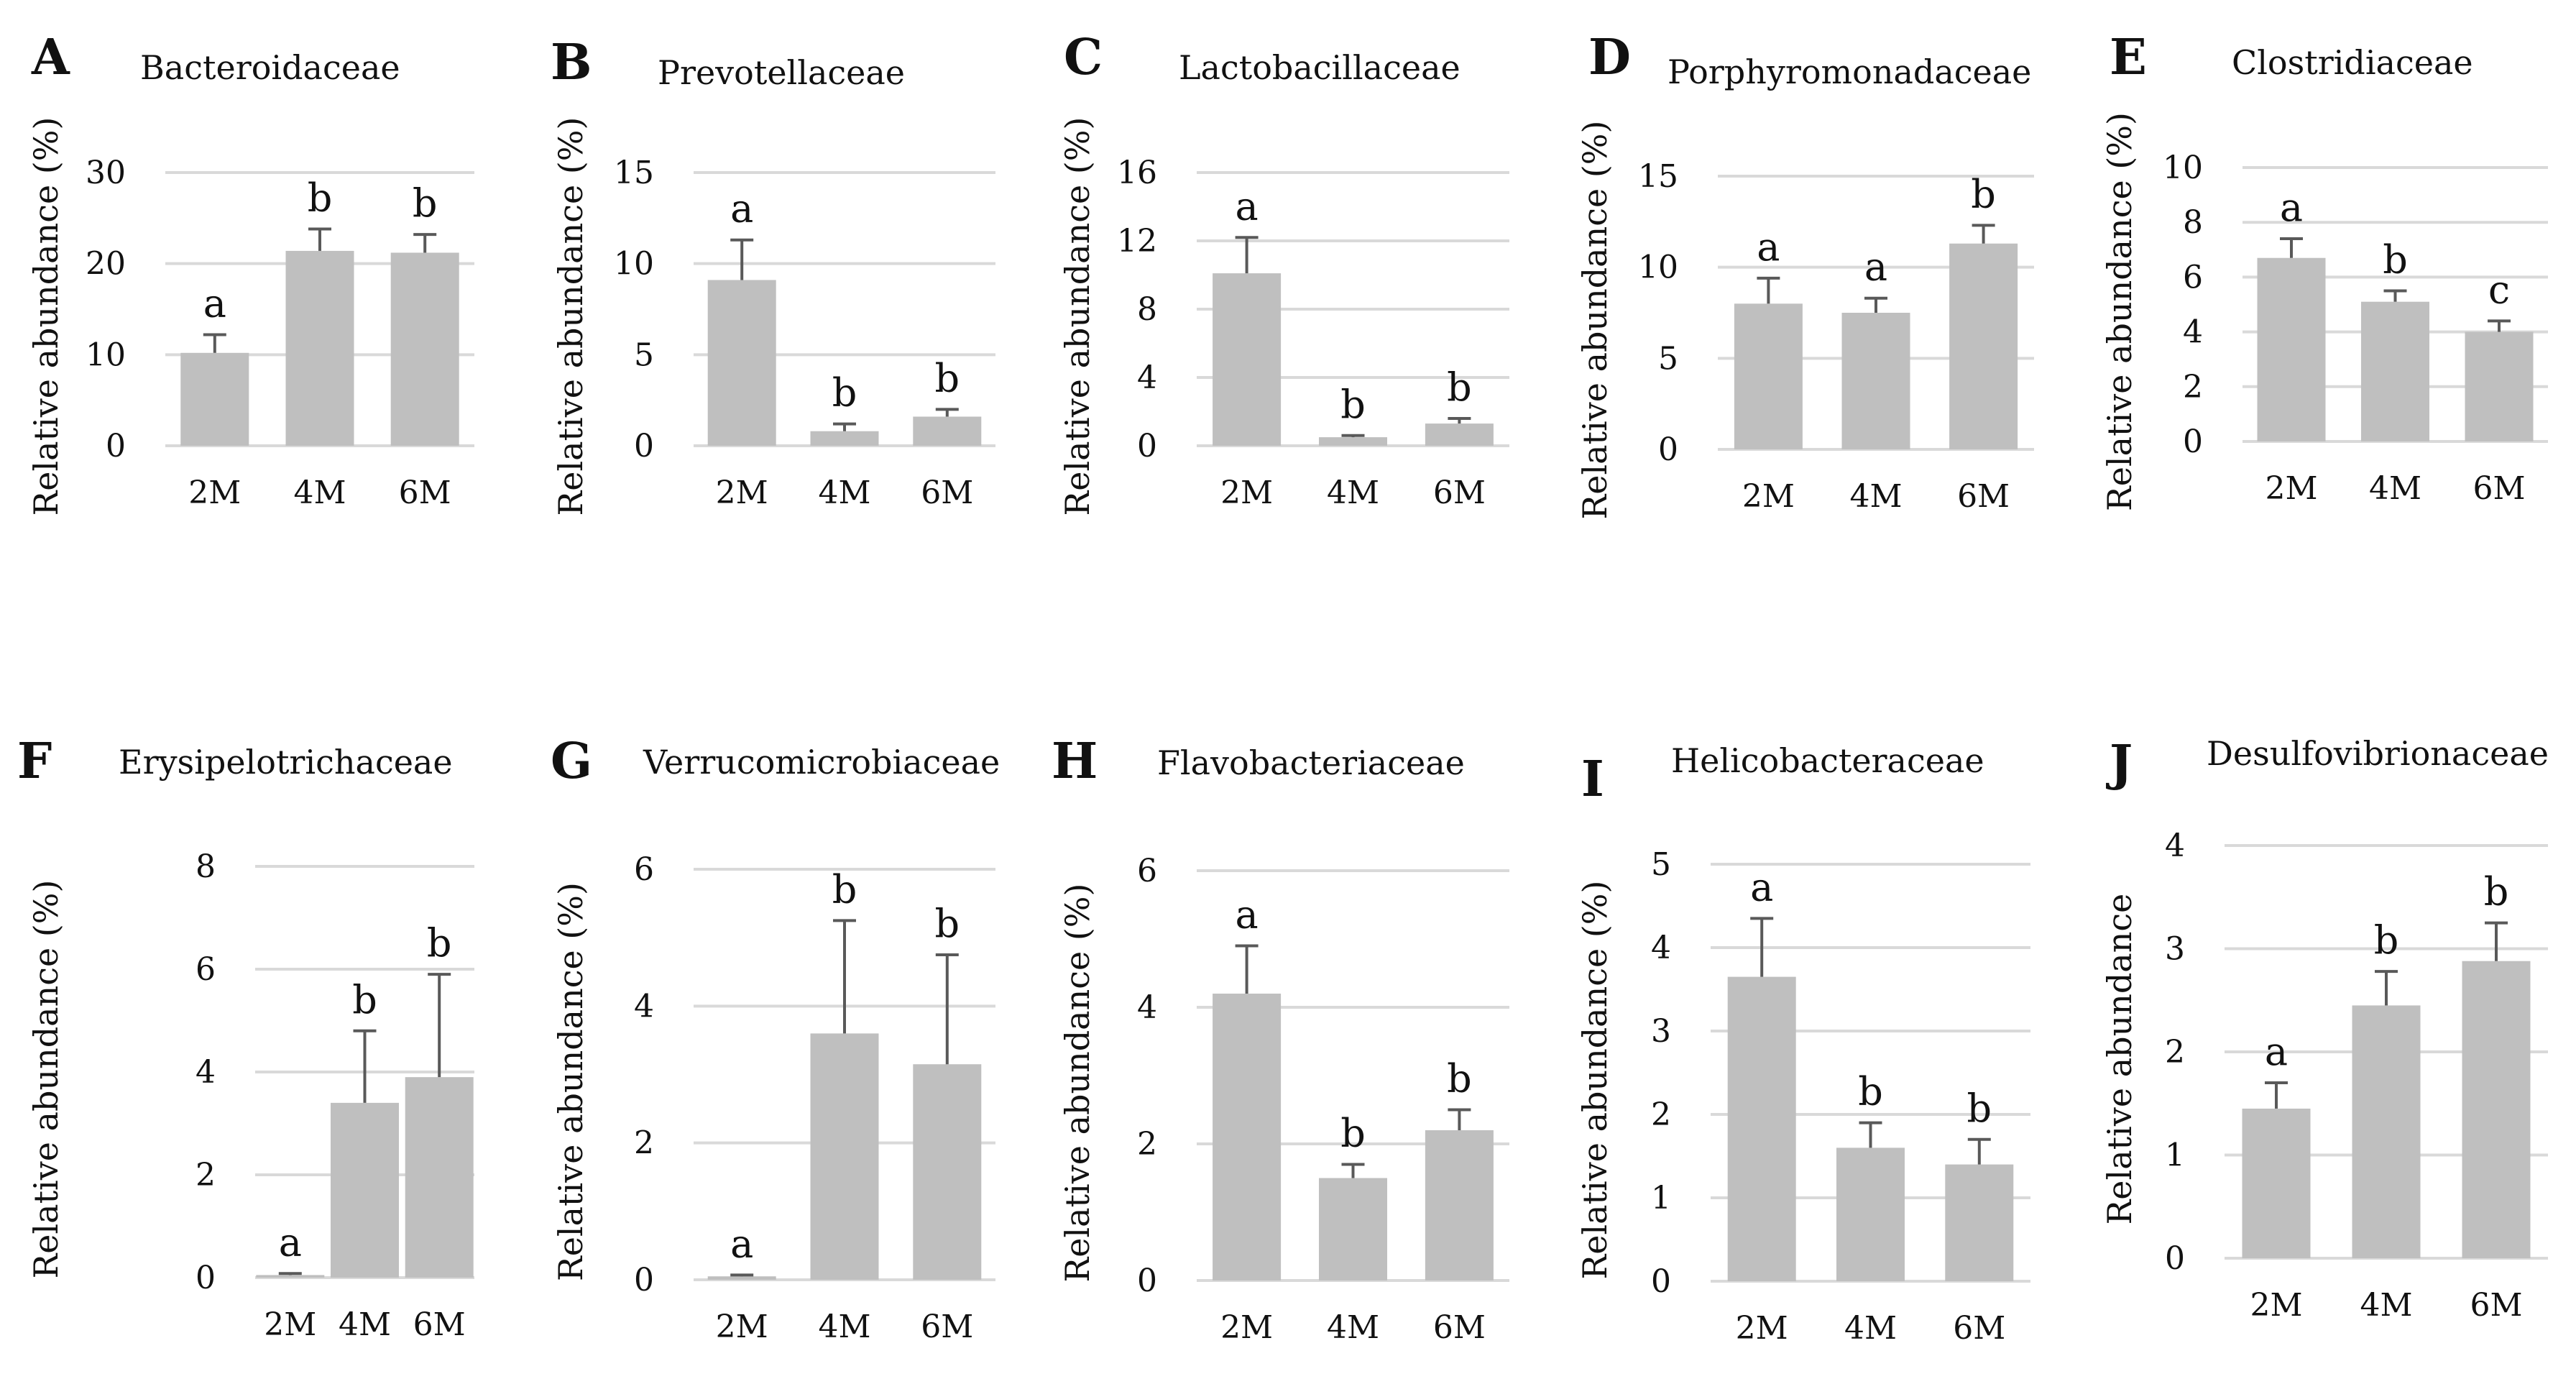 Image resolution: width=2576 pixels, height=1379 pixels. What do you see at coordinates (1311, 762) in the screenshot?
I see `panel-title: Flavobacteriaceae` at bounding box center [1311, 762].